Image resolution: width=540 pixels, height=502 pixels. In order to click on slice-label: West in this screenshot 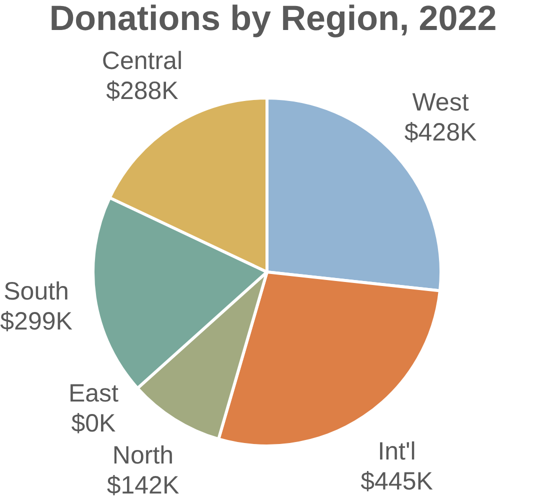, I will do `click(440, 102)`.